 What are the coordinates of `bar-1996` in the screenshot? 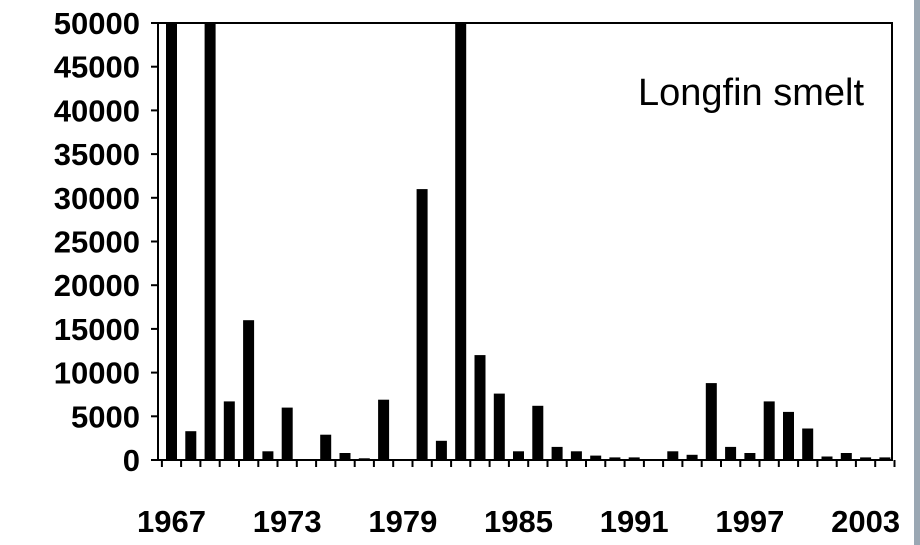 It's located at (731, 453).